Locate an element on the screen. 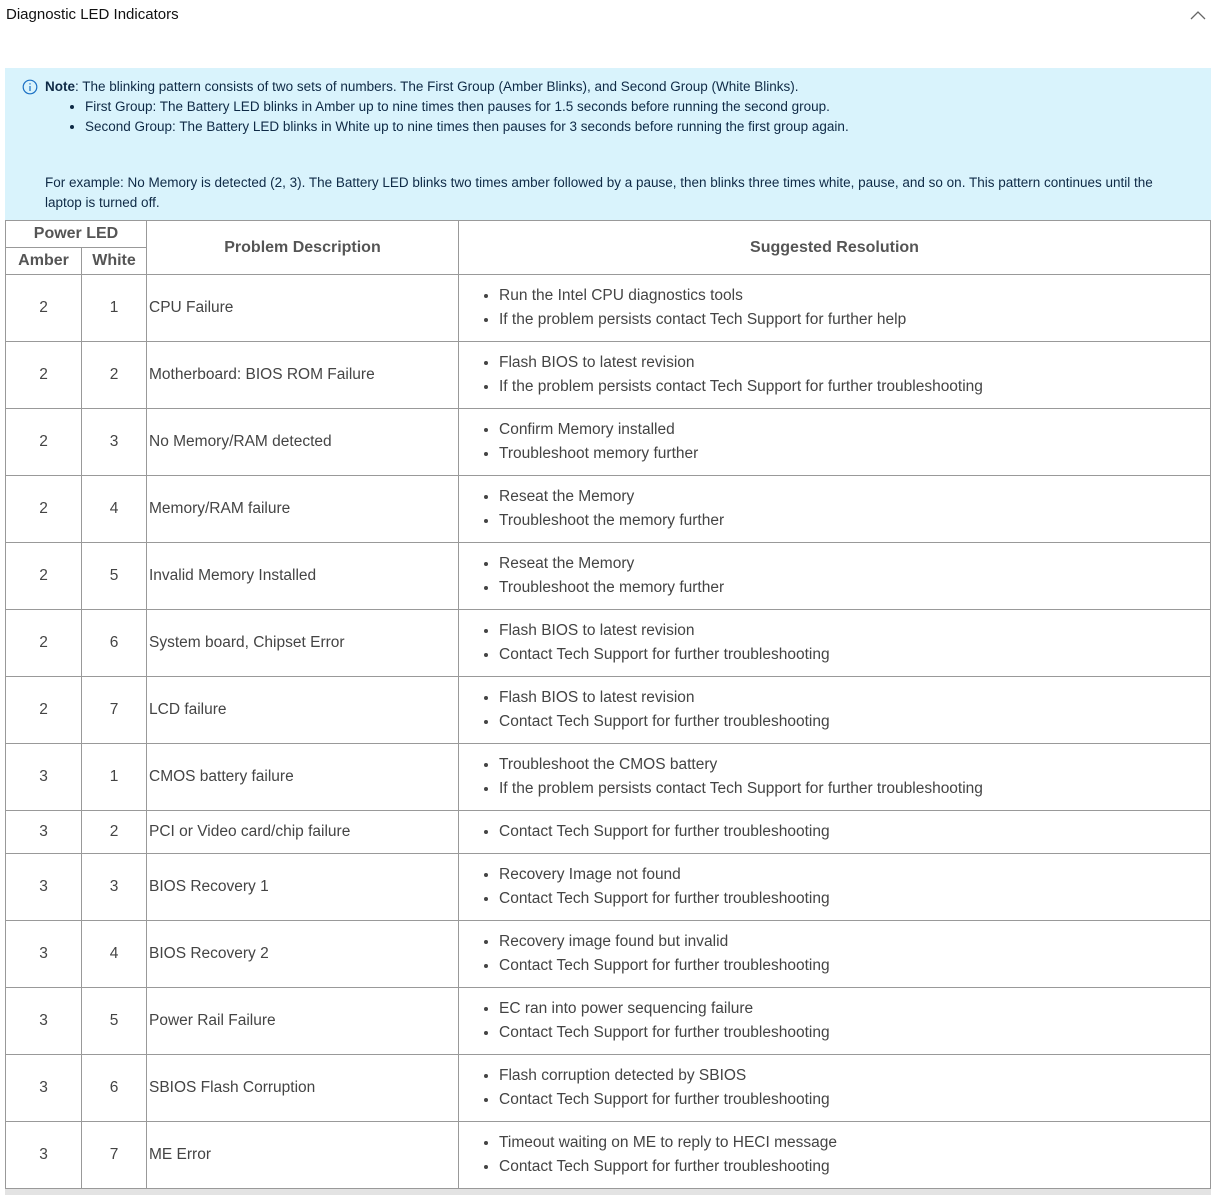  header-problem: Problem Description is located at coordinates (302, 247).